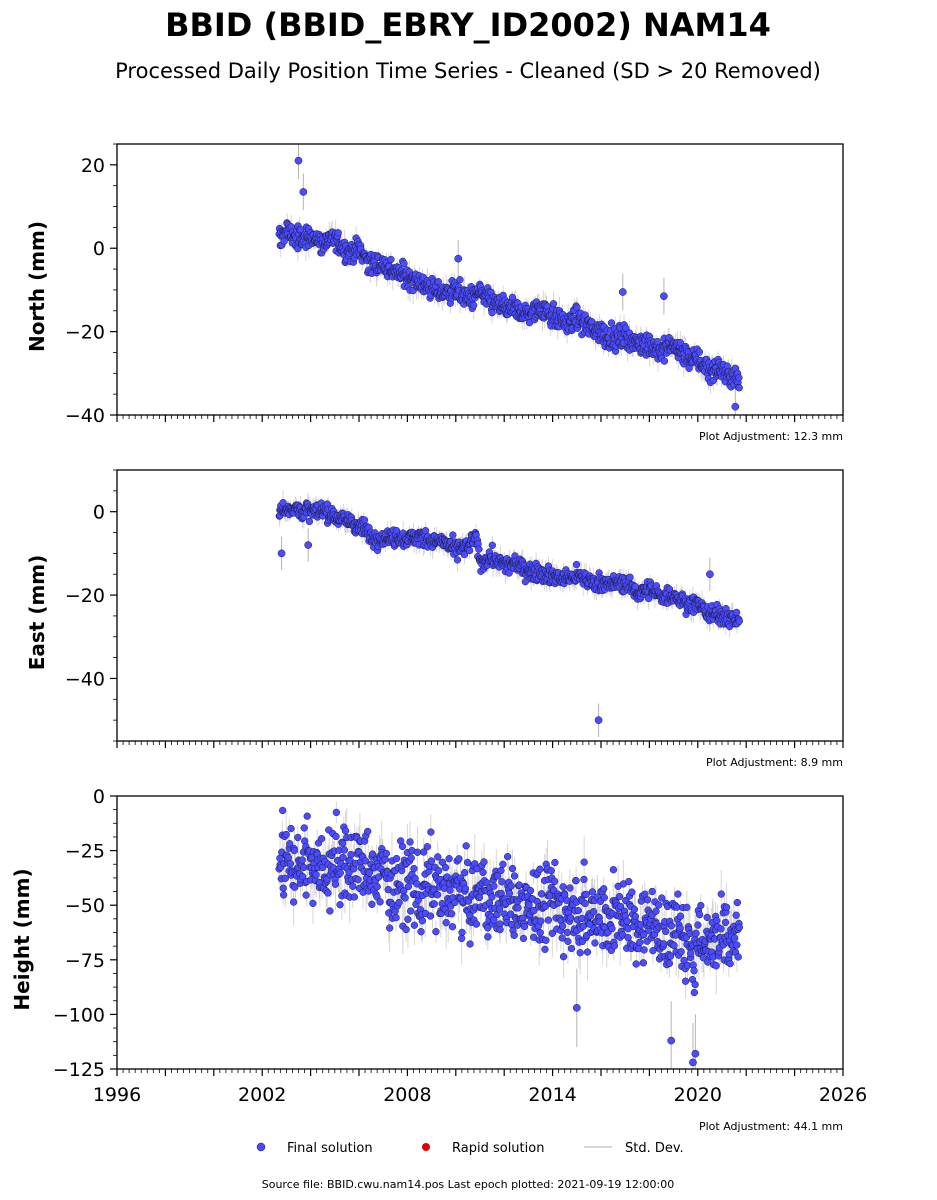 This screenshot has height=1200, width=937. What do you see at coordinates (664, 296) in the screenshot?
I see `north-outlier-point` at bounding box center [664, 296].